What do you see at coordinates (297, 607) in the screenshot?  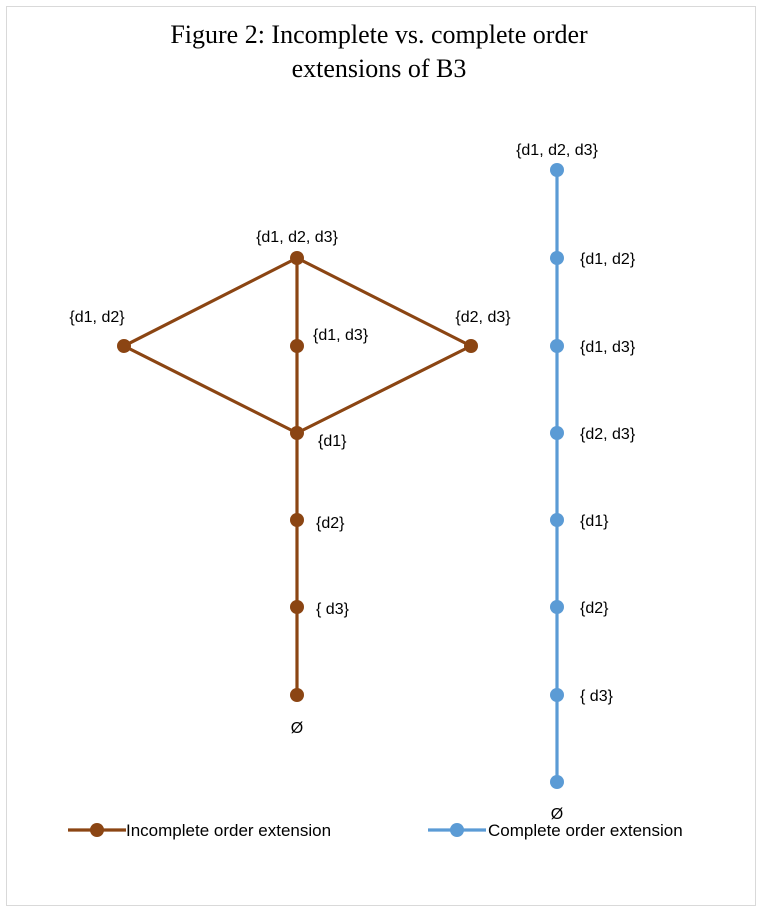 I see `incomplete-node-d3` at bounding box center [297, 607].